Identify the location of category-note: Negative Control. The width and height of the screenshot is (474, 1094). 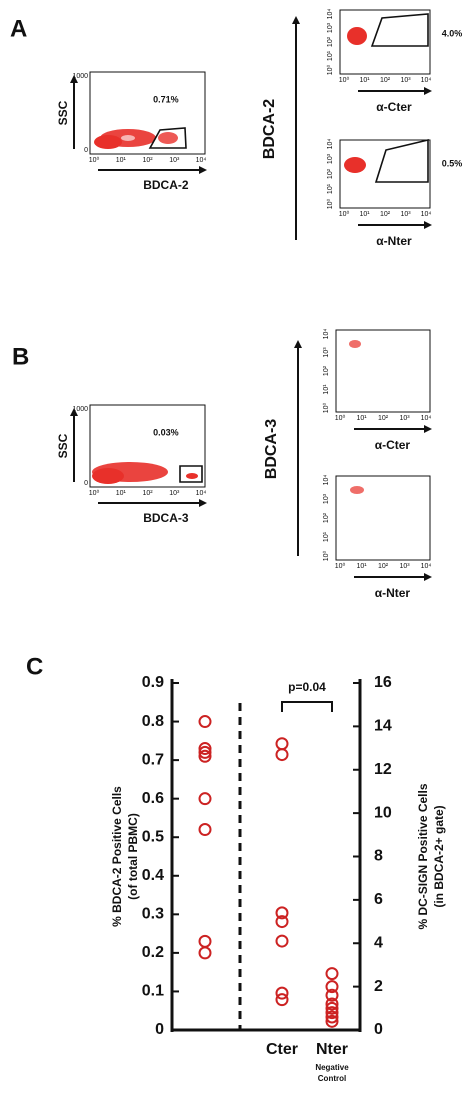
(332, 1073).